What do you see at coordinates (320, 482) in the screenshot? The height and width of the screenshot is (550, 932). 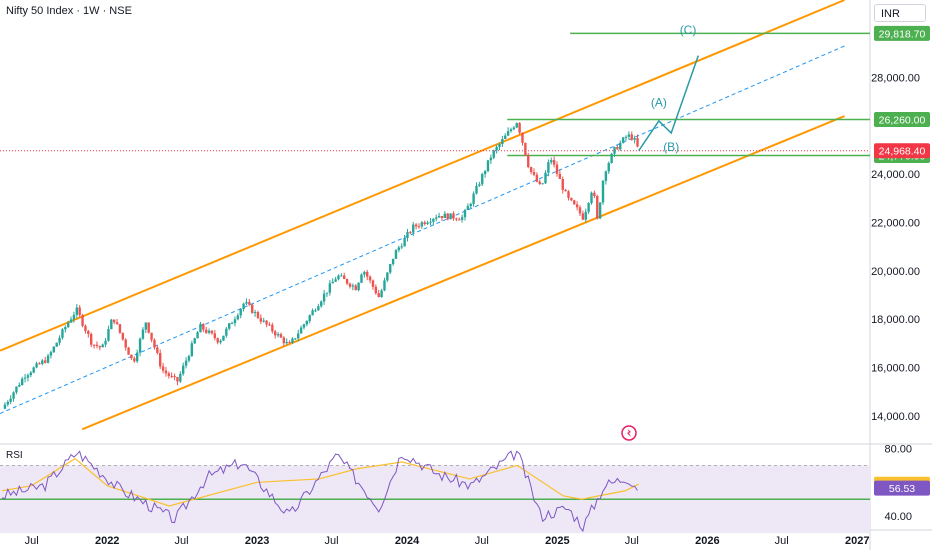 I see `rsi-ma-line` at bounding box center [320, 482].